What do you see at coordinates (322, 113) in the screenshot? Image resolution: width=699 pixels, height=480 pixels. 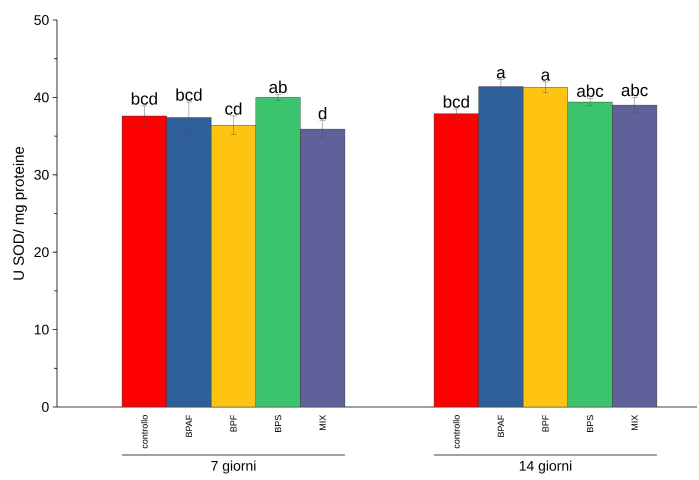 I see `data-label: d` at bounding box center [322, 113].